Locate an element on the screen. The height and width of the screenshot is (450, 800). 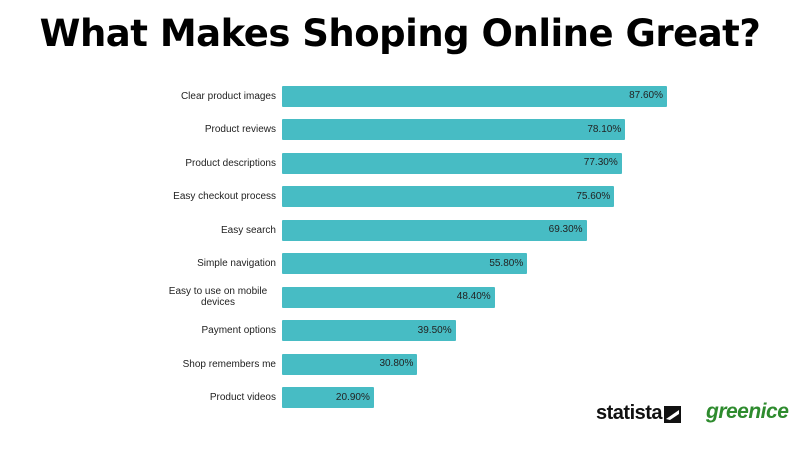
source-logo: statista is located at coordinates (629, 413).